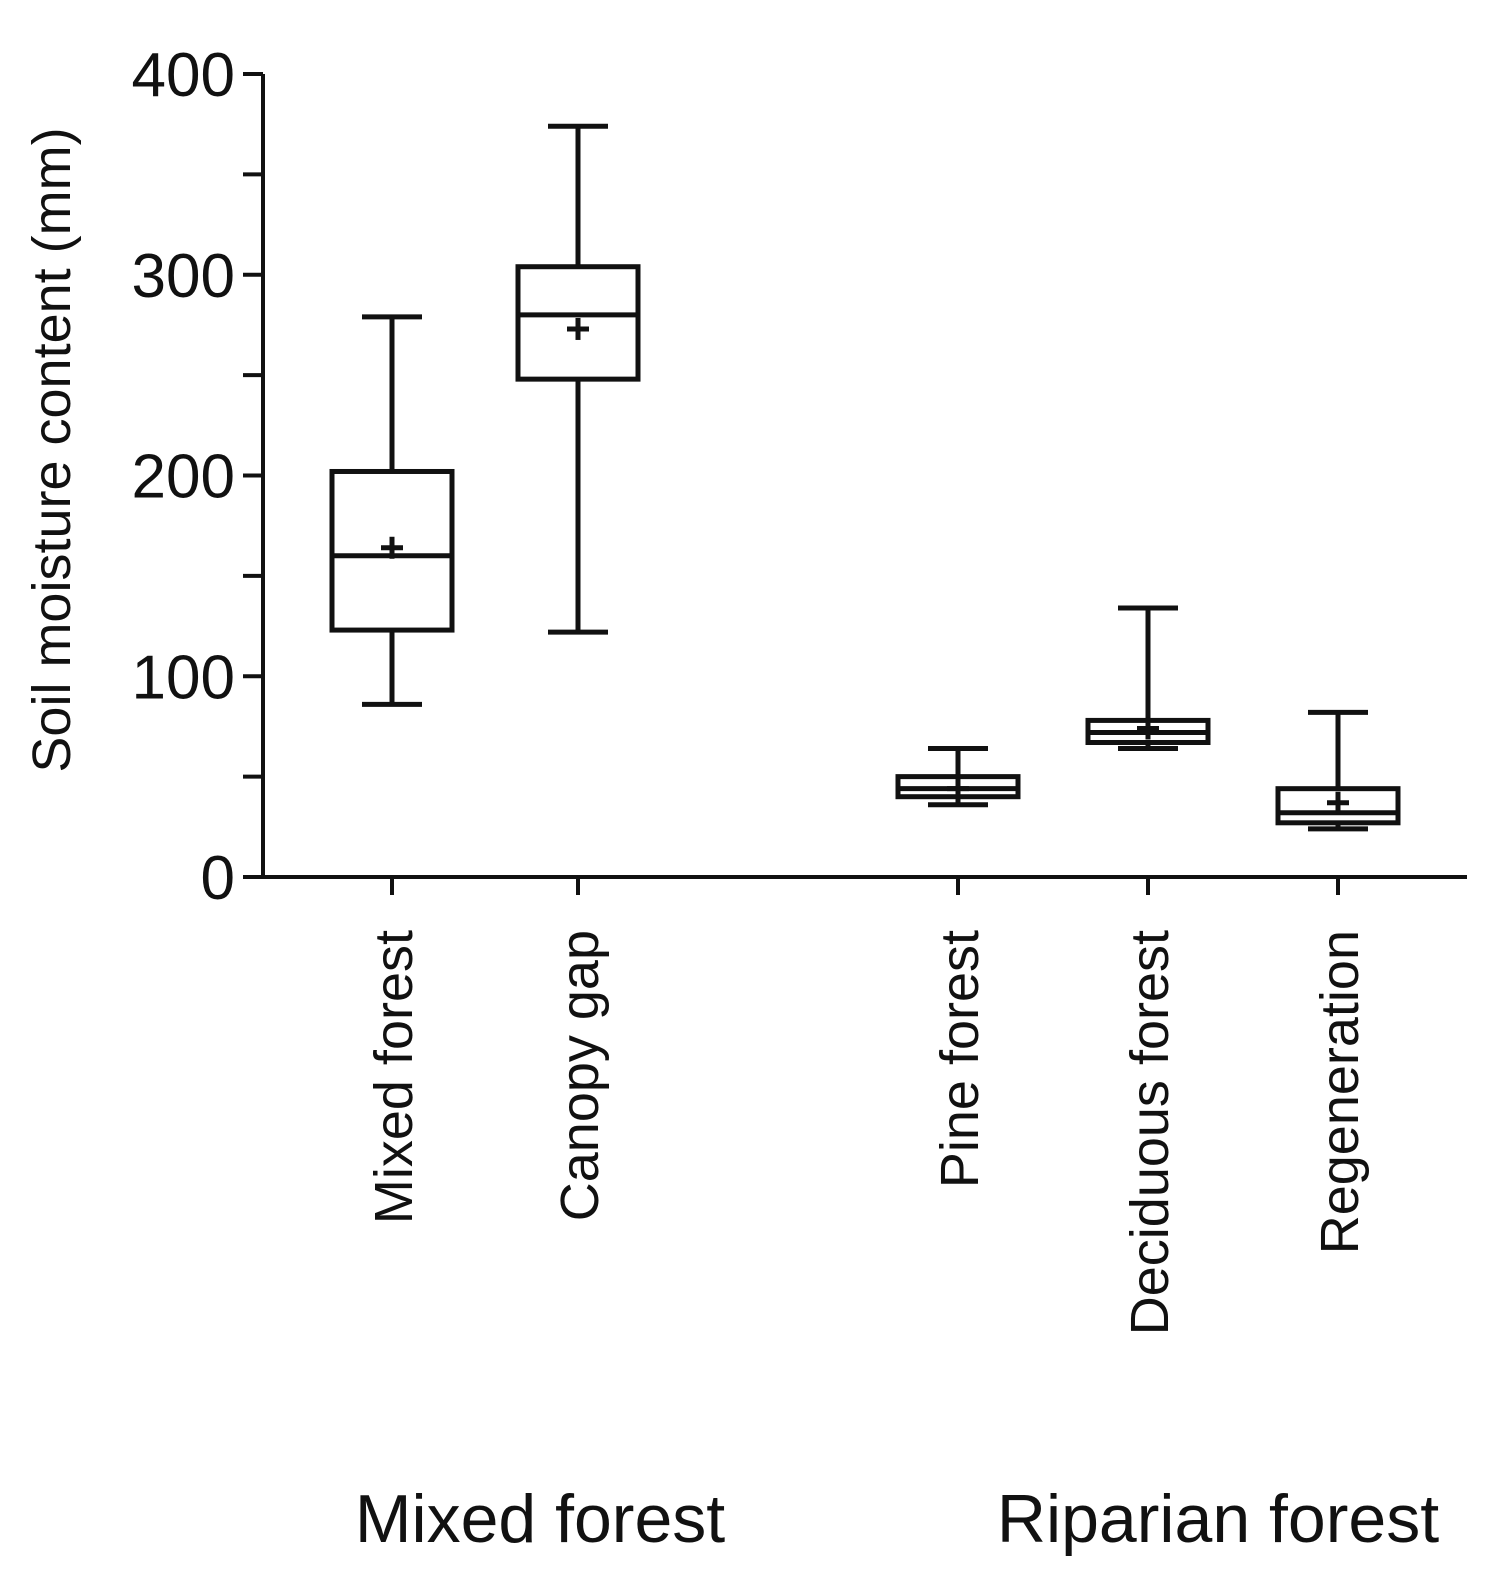 The image size is (1511, 1574). I want to click on y-tick-label: 200, so click(183, 477).